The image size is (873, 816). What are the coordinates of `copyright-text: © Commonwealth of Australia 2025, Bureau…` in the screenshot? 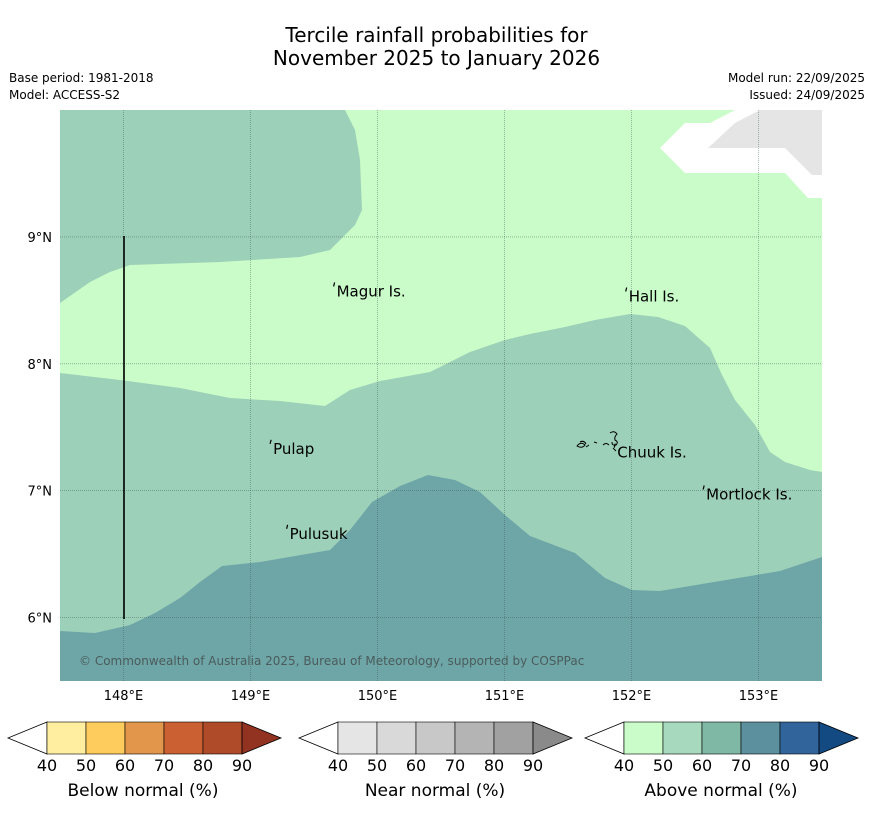 It's located at (331, 661).